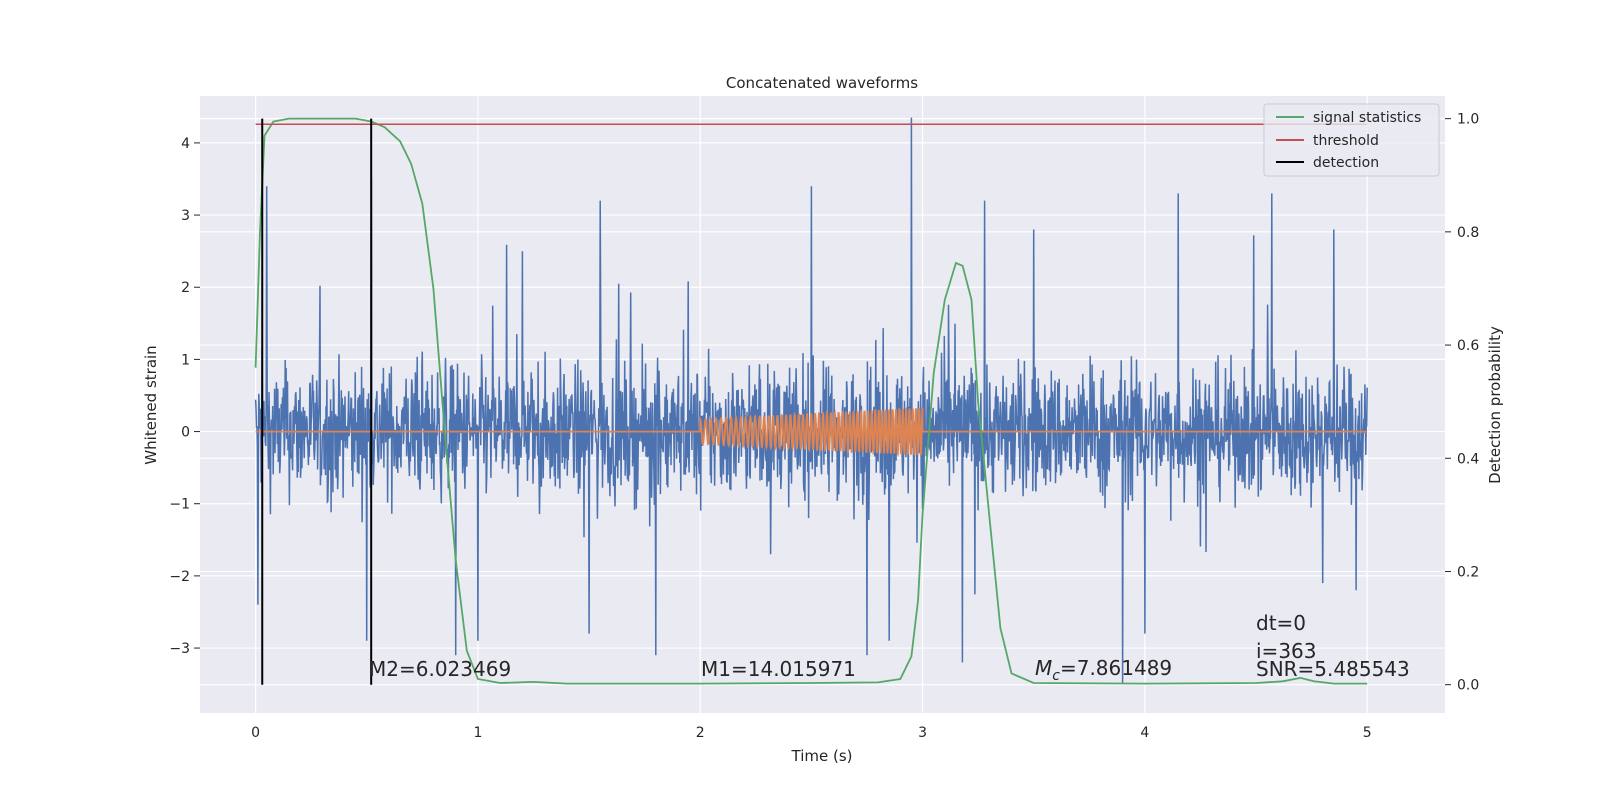 The height and width of the screenshot is (800, 1600). I want to click on annotation-chirp-mass: Mc=7.861489, so click(1103, 670).